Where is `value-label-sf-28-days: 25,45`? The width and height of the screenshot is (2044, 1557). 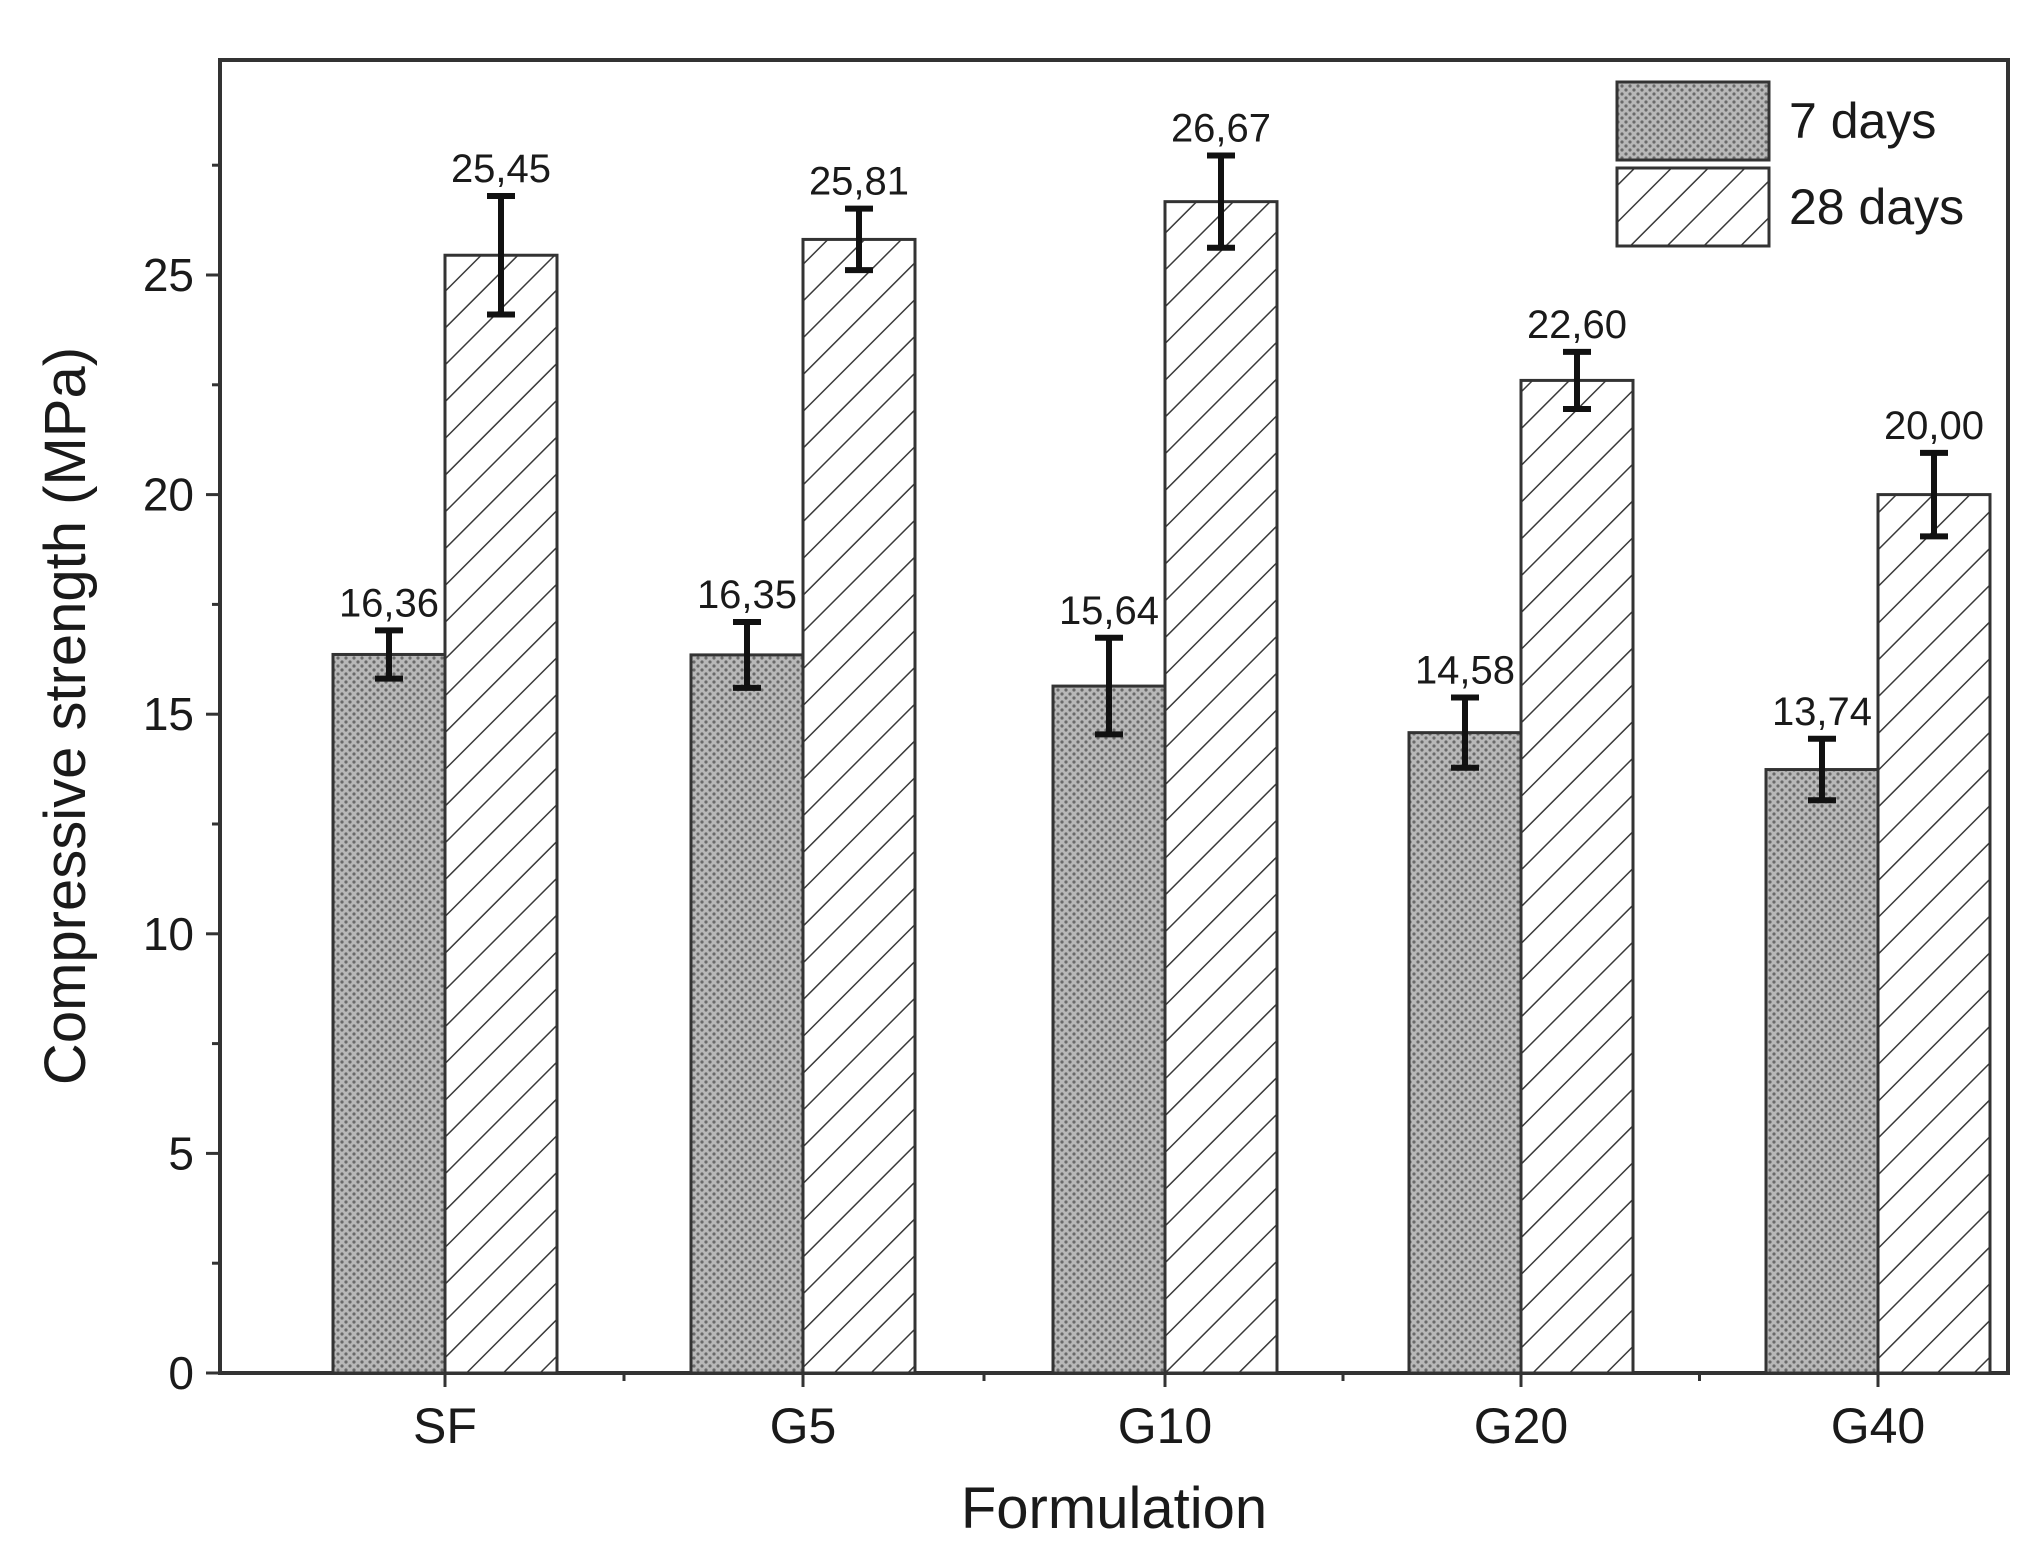 value-label-sf-28-days: 25,45 is located at coordinates (501, 169).